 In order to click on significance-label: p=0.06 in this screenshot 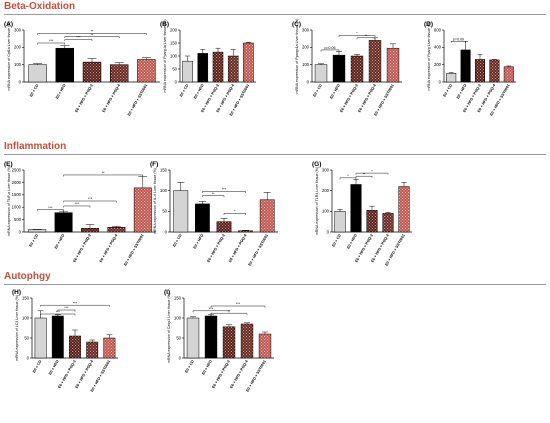, I will do `click(329, 48)`.